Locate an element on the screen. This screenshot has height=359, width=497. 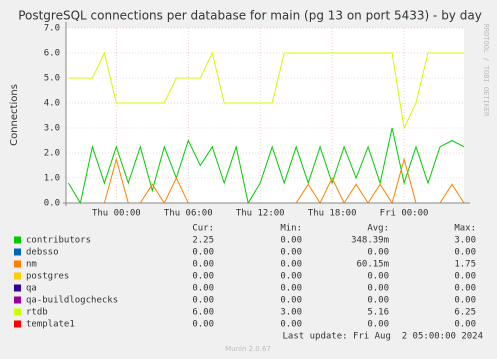
legend-entry: nm is located at coordinates (31, 265).